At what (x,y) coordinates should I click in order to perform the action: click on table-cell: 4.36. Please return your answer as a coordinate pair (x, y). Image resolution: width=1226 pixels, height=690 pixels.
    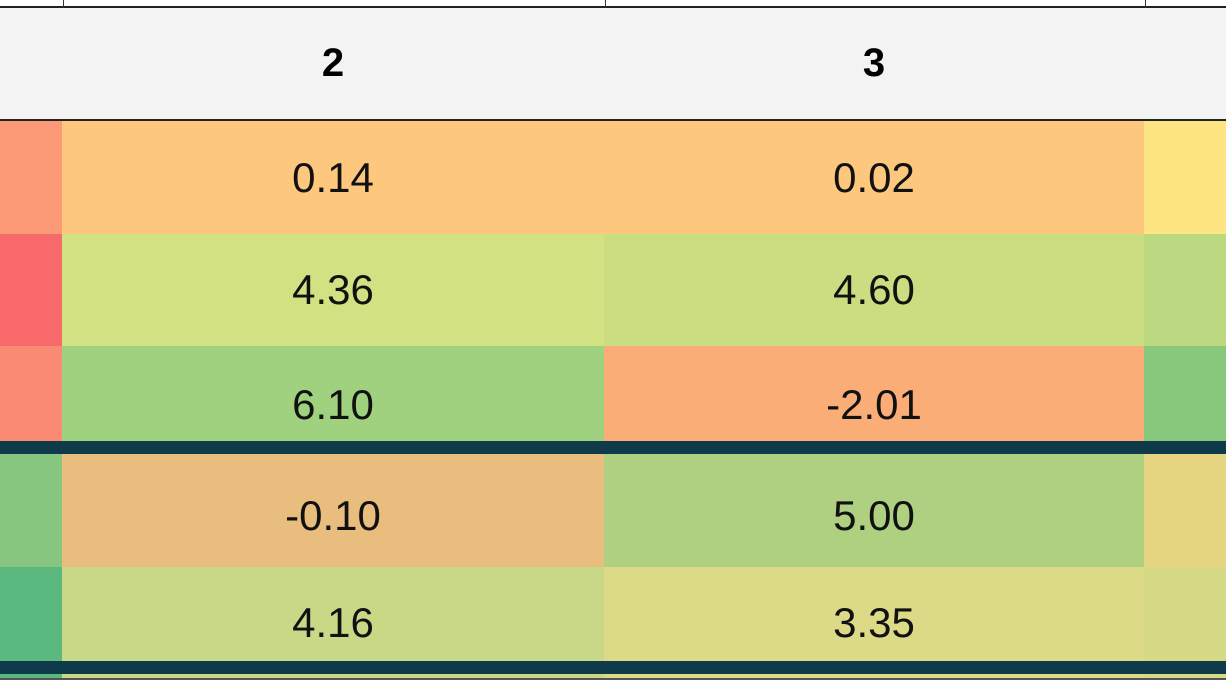
    Looking at the image, I should click on (333, 290).